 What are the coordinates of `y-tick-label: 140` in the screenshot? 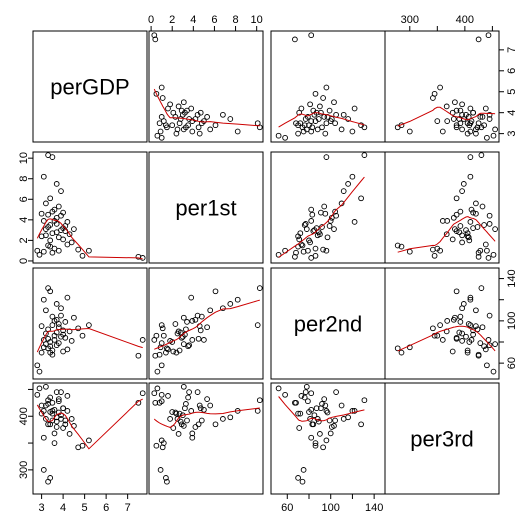 It's located at (512, 278).